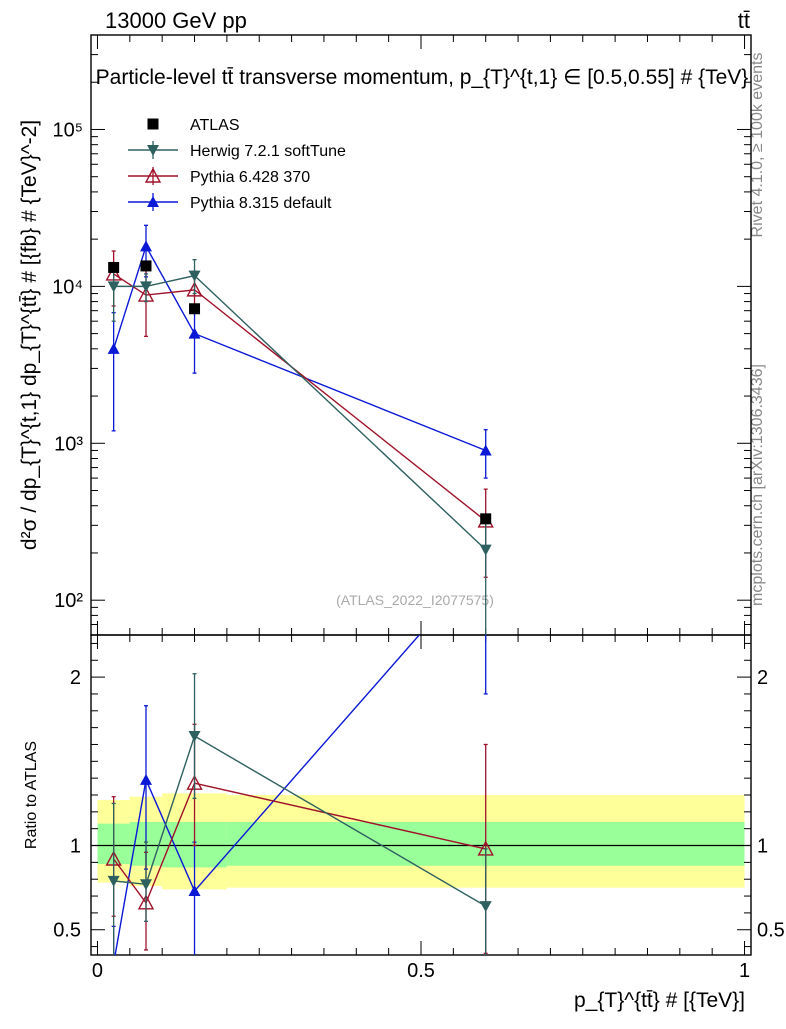 The image size is (786, 1029). Describe the element at coordinates (762, 678) in the screenshot. I see `ratio-y-tick-label-right: 2` at that location.